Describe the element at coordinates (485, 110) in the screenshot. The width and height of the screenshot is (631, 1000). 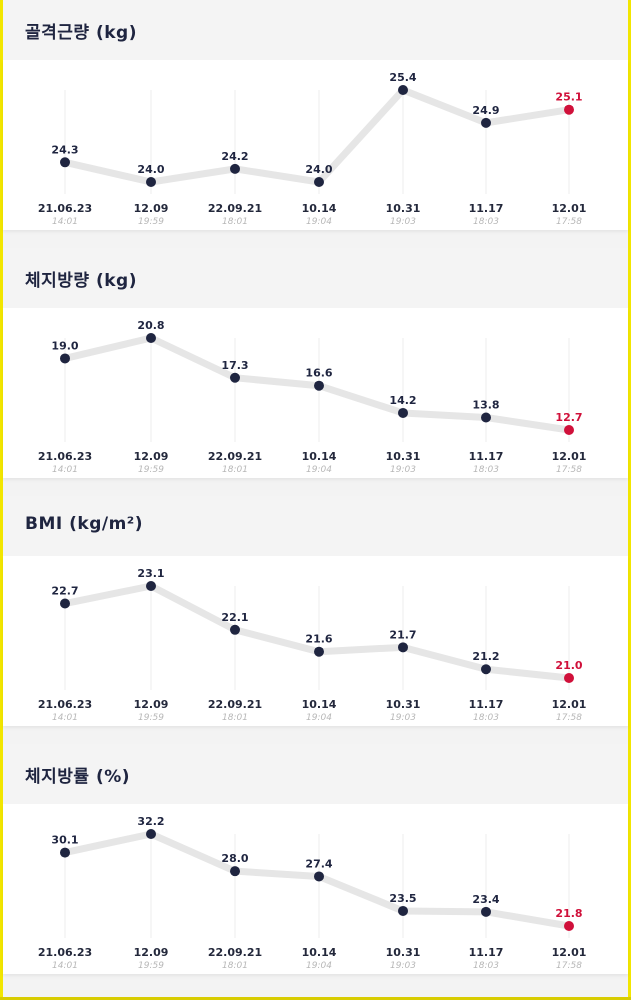
I see `data-label: 24.9` at that location.